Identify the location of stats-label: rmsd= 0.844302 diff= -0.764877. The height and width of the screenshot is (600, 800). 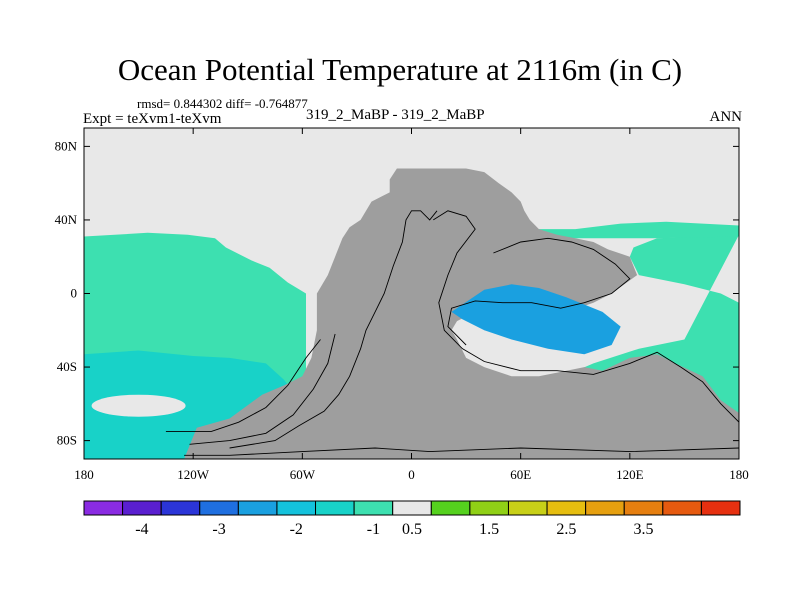
(222, 103).